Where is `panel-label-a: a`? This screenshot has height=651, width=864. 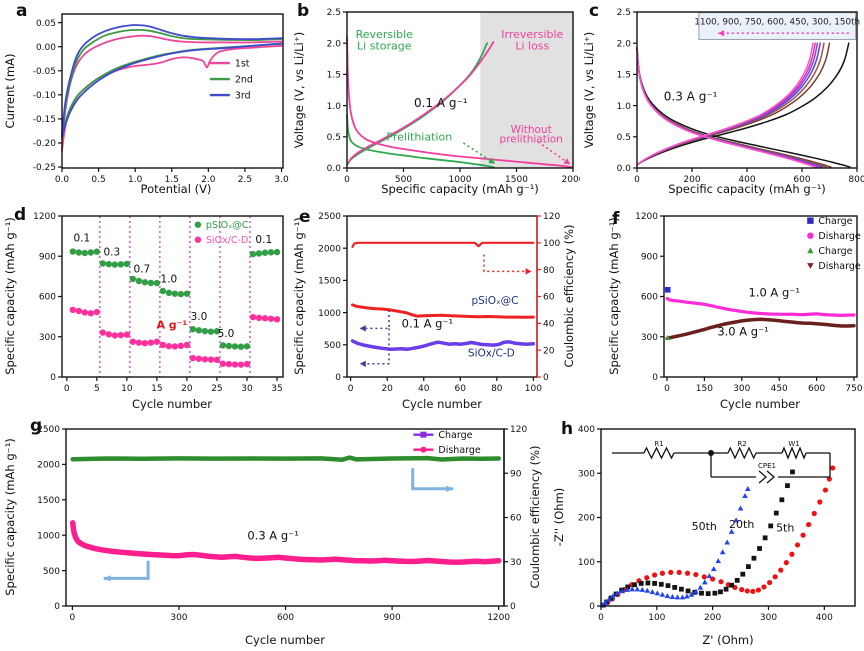 panel-label-a: a is located at coordinates (22, 11).